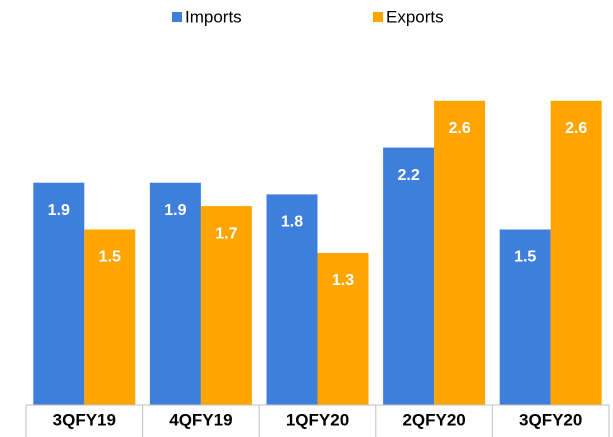  Describe the element at coordinates (550, 419) in the screenshot. I see `x-tick-label: 3QFY20` at that location.